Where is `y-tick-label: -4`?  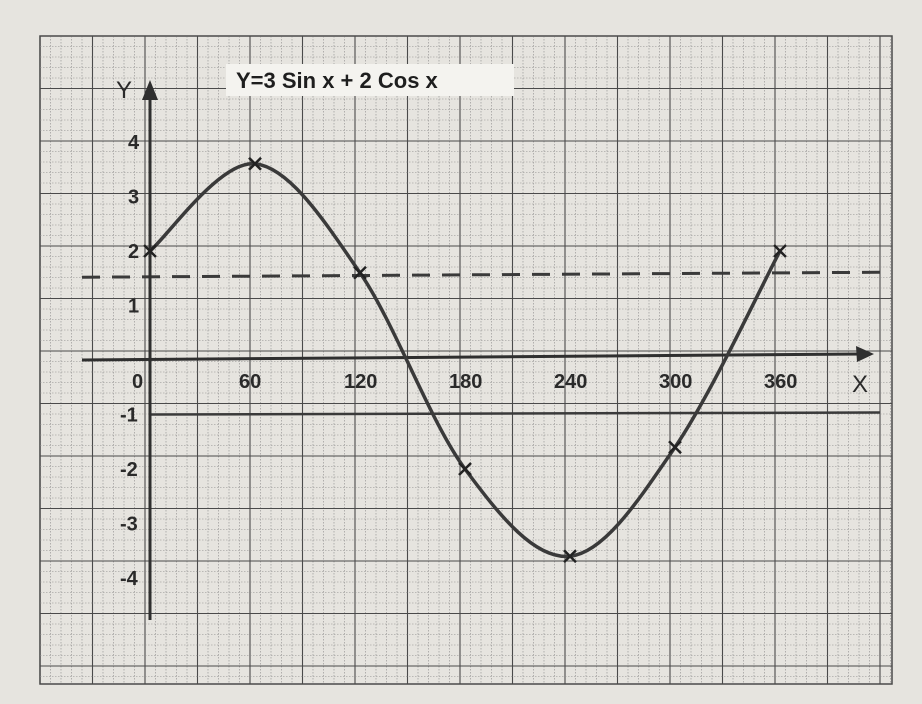 y-tick-label: -4 is located at coordinates (129, 579).